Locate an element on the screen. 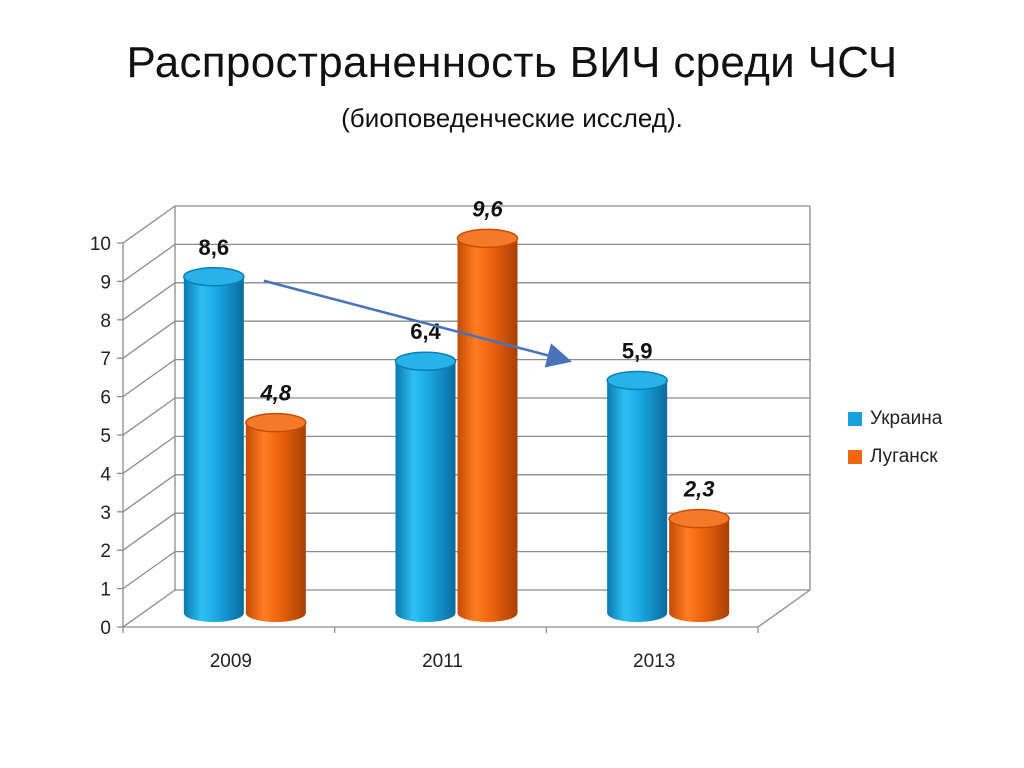 This screenshot has width=1024, height=768. bar-lugansk-2013 is located at coordinates (699, 565).